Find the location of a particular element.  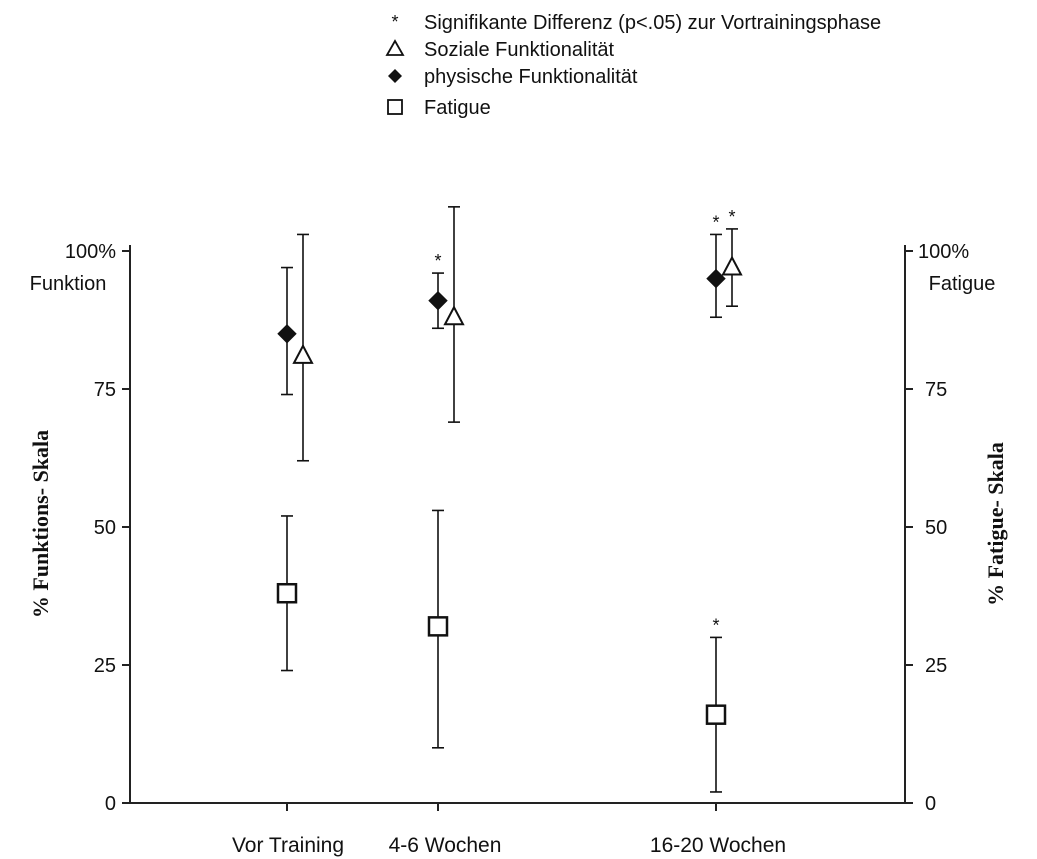

left-tick-label: 50 is located at coordinates (105, 528).